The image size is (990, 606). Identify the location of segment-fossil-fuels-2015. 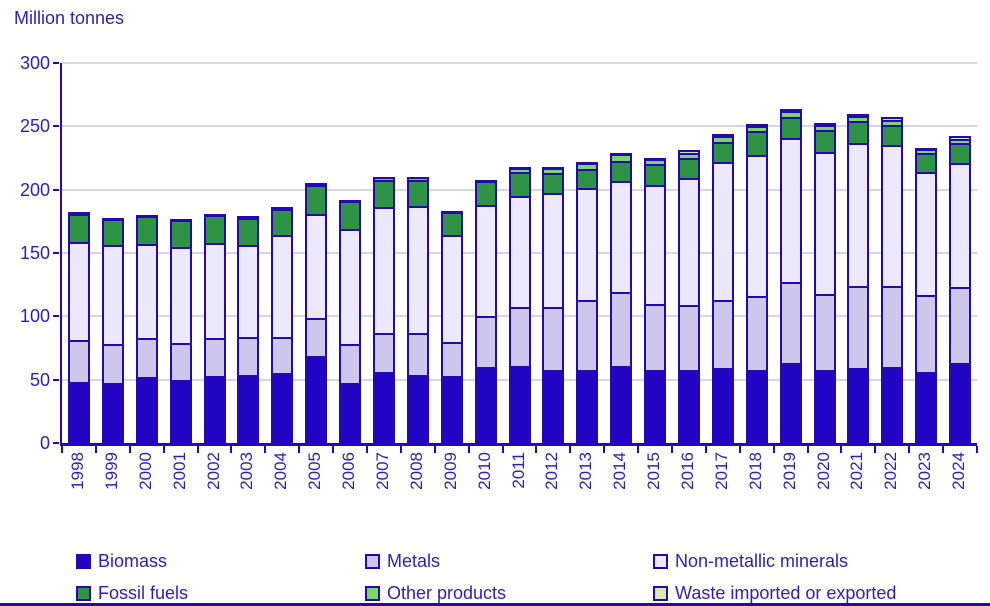
(655, 174).